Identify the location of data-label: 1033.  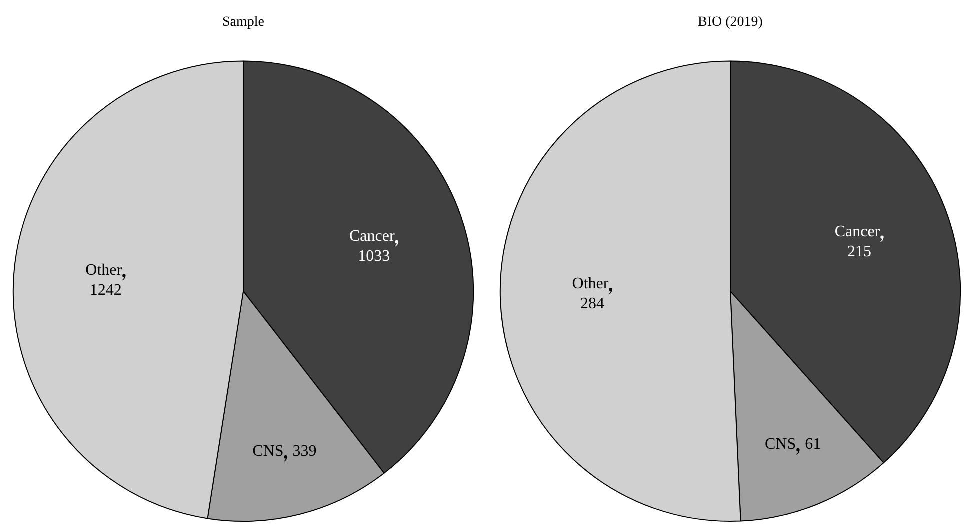
(374, 256).